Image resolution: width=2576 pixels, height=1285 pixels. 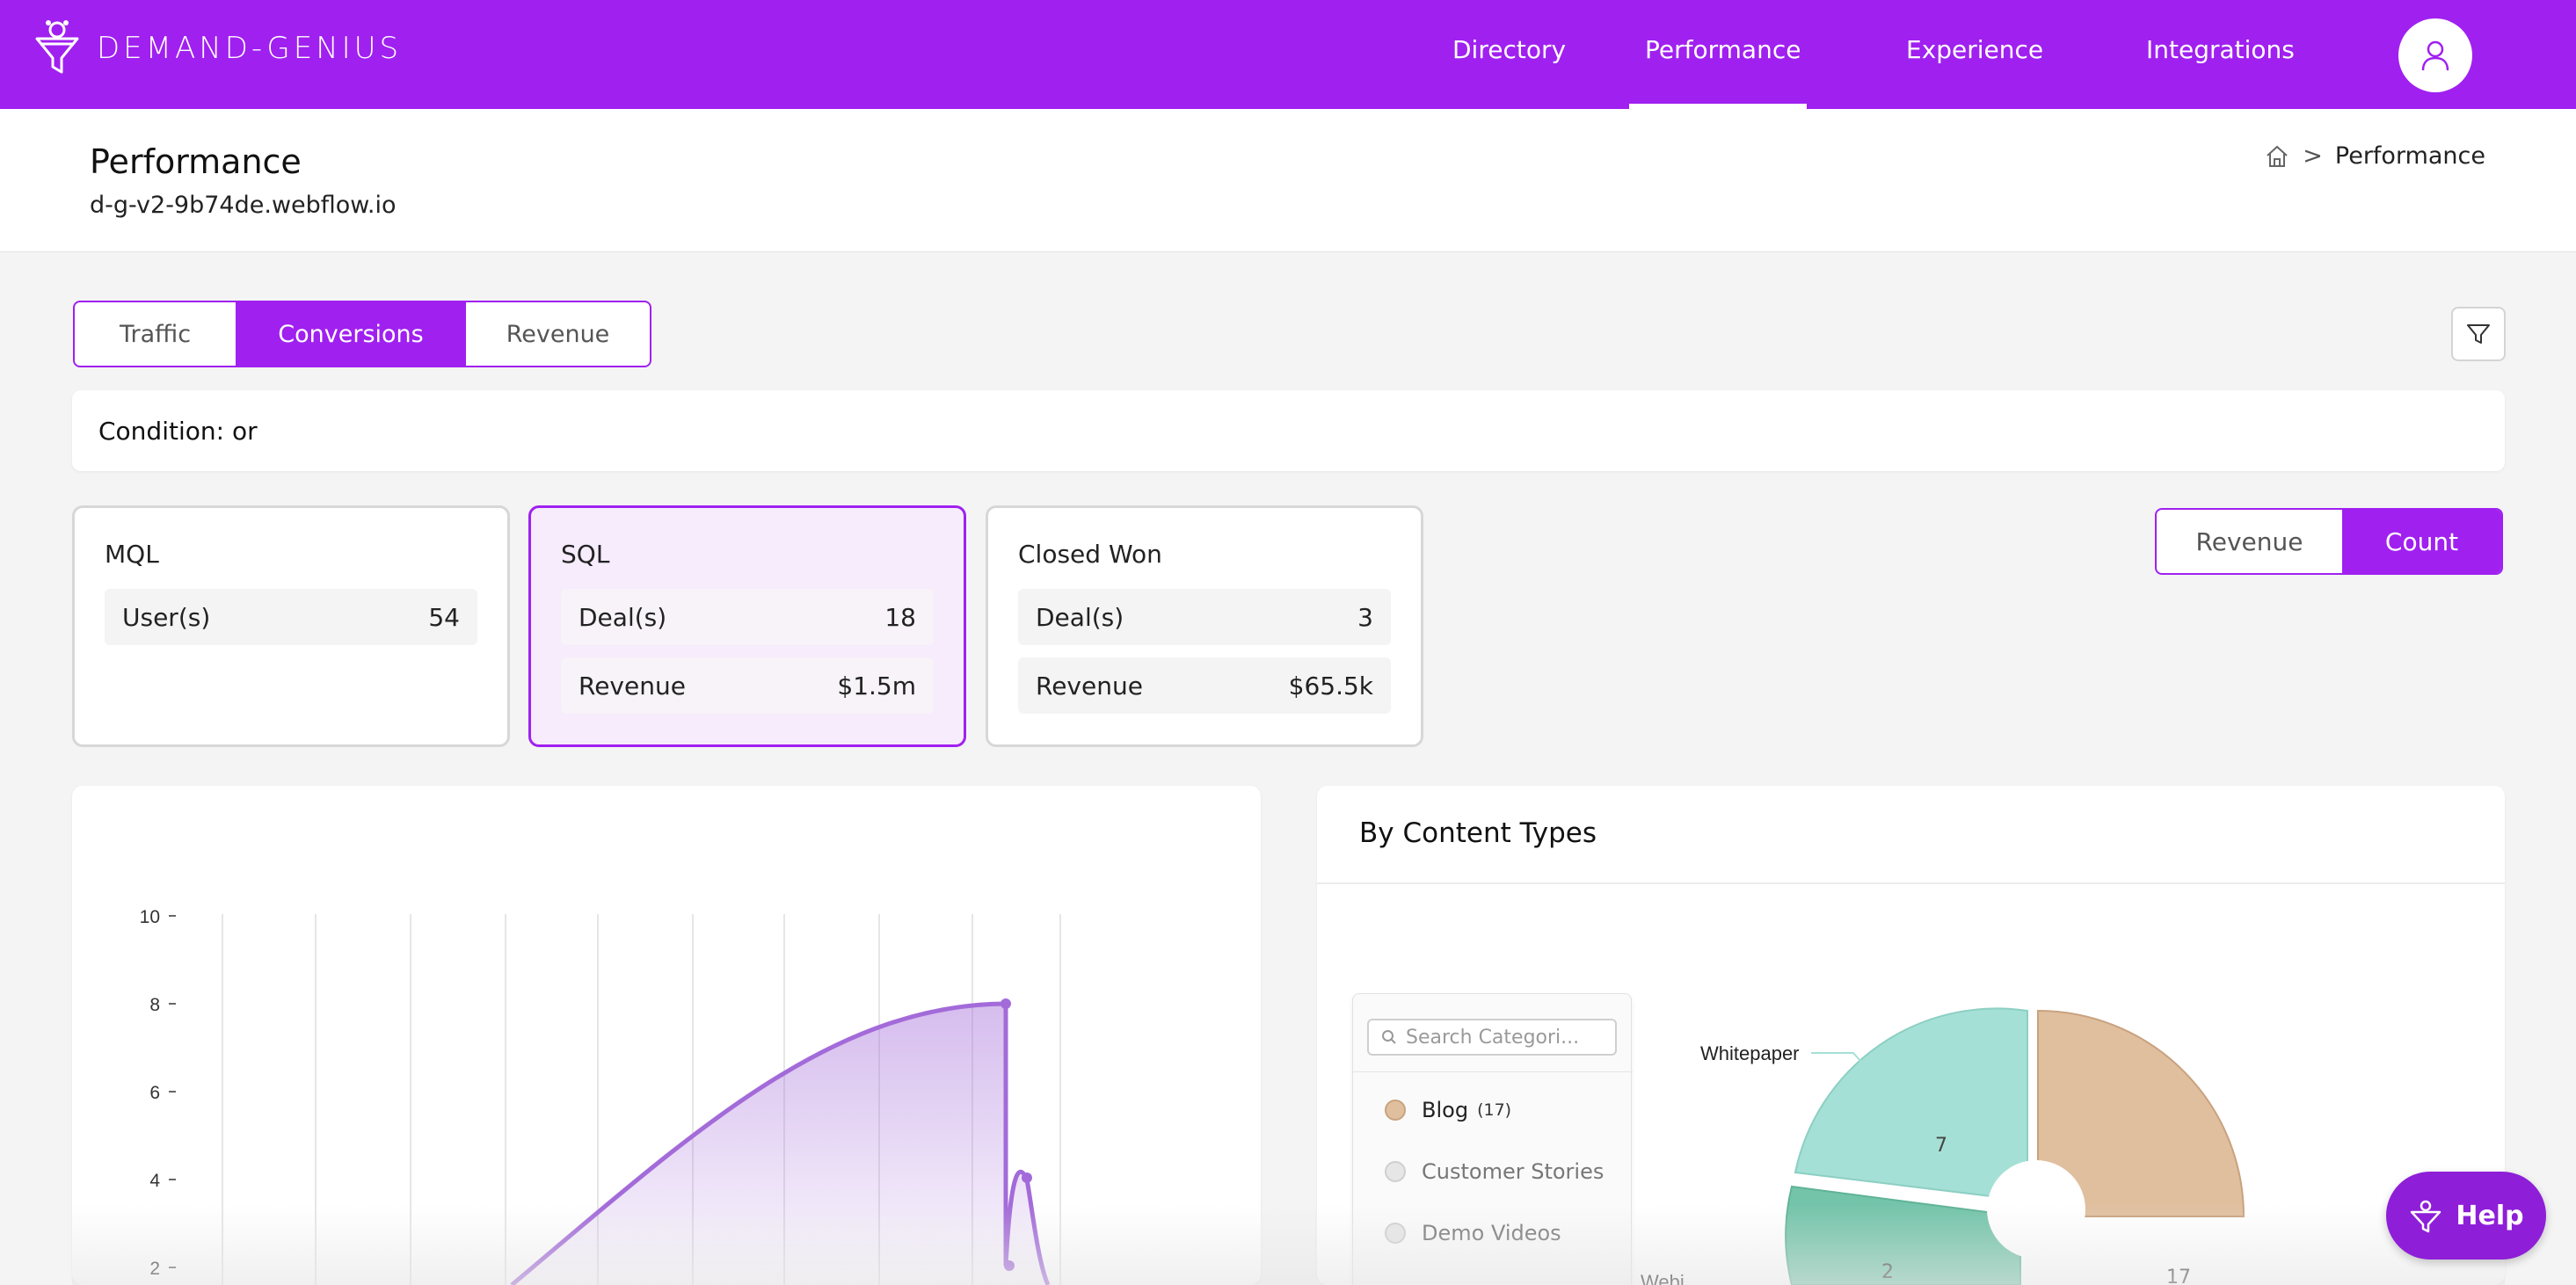 I want to click on metric-row: User(s) 54, so click(x=291, y=617).